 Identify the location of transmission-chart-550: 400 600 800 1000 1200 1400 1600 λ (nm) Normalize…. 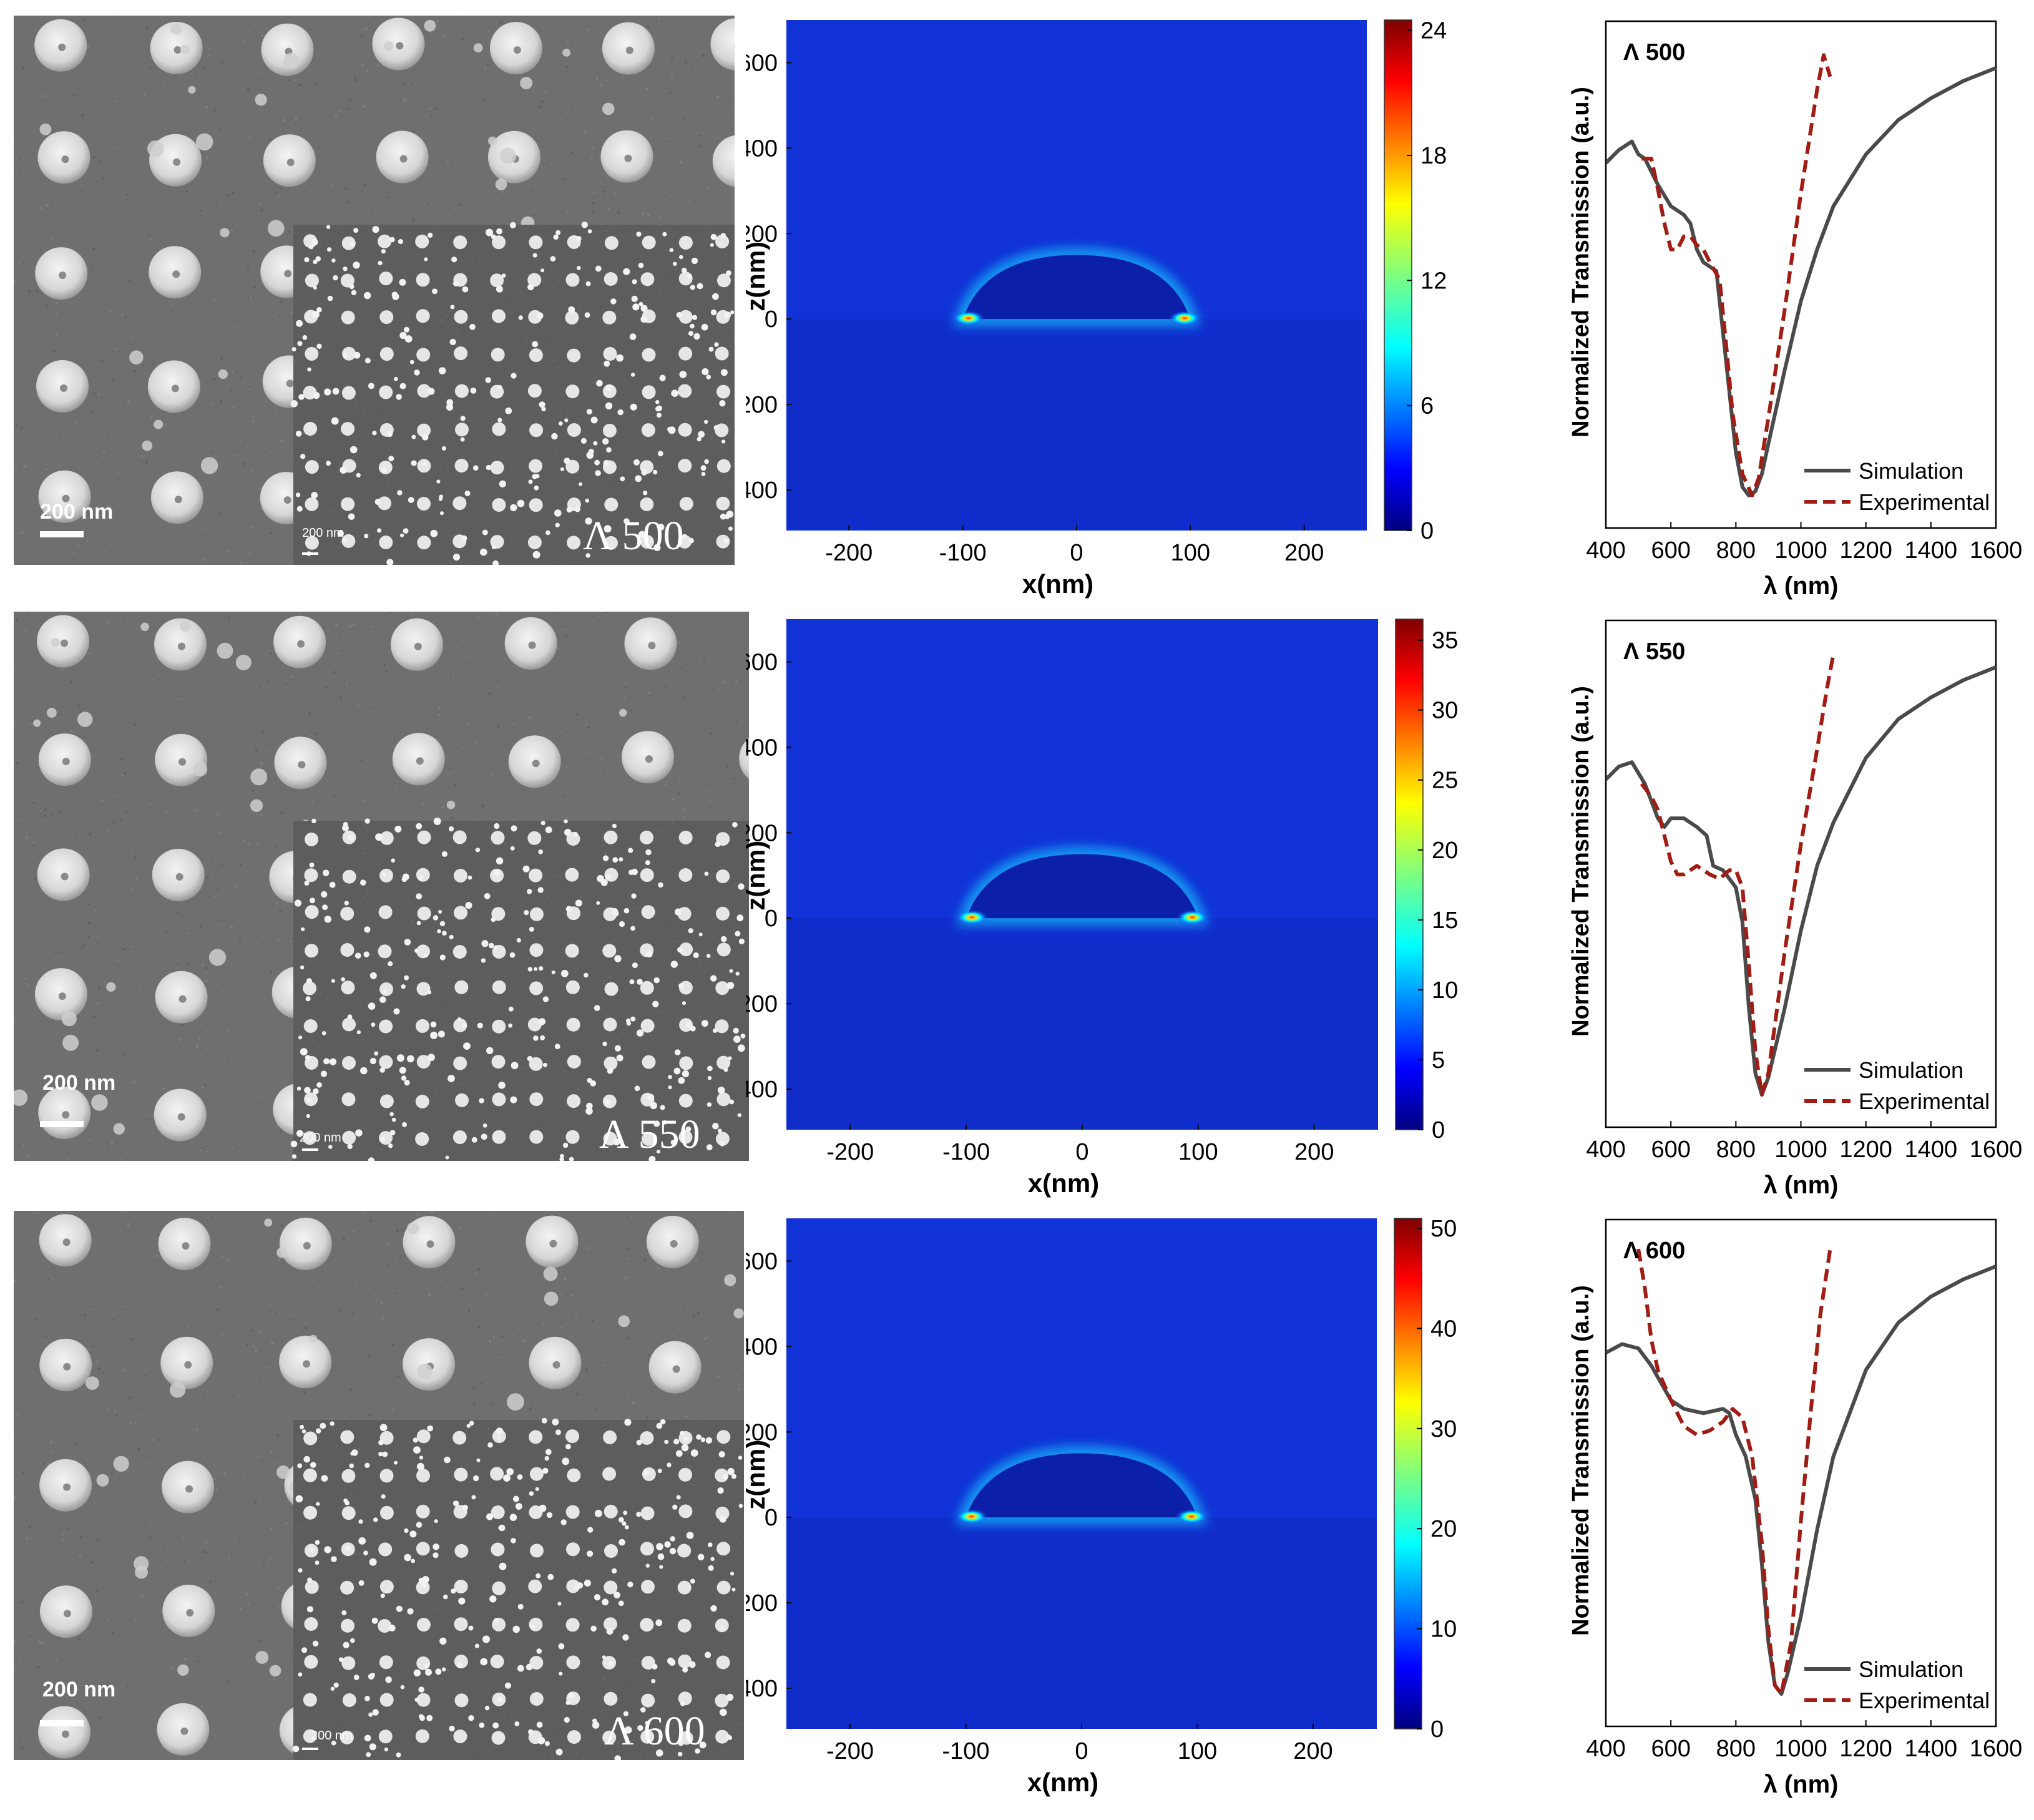
(1782, 911).